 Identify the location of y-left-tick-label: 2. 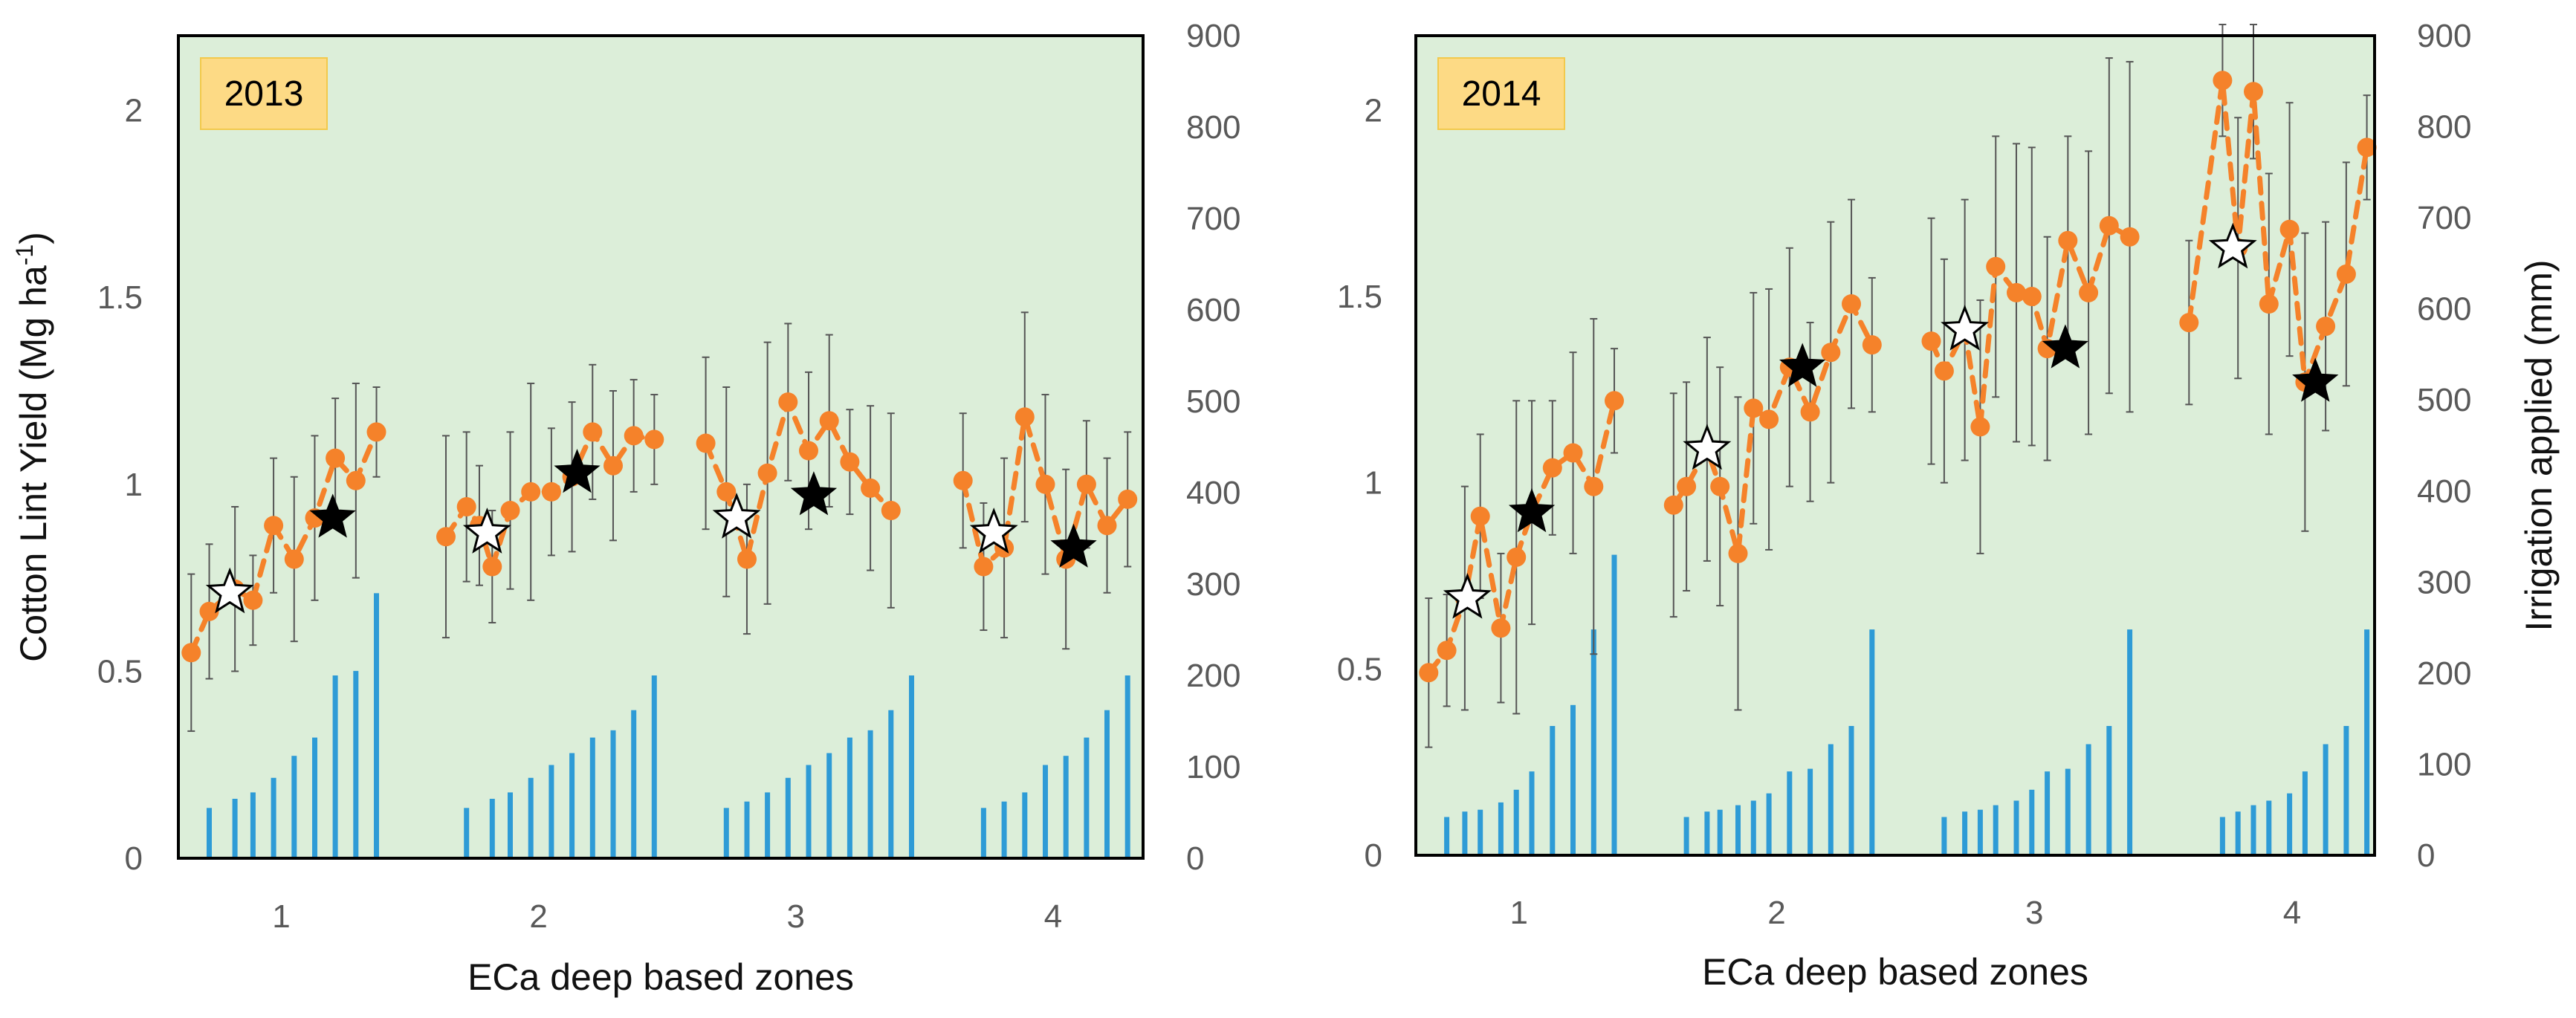
(134, 111).